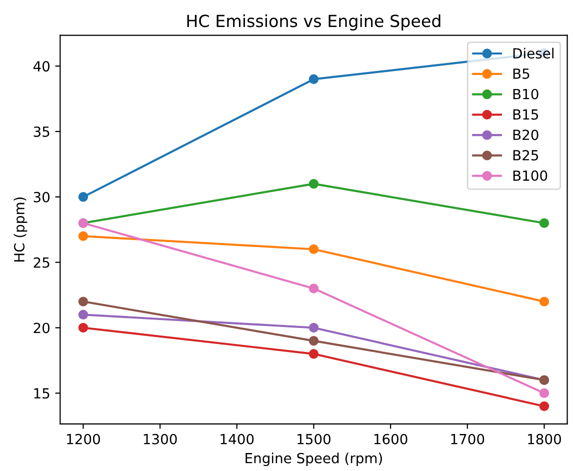 The image size is (573, 471). I want to click on x-tick-label: 1400, so click(237, 439).